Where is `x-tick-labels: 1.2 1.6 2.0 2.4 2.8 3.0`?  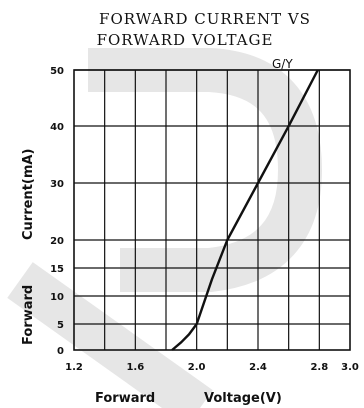 x-tick-labels: 1.2 1.6 2.0 2.4 2.8 3.0 is located at coordinates (212, 367).